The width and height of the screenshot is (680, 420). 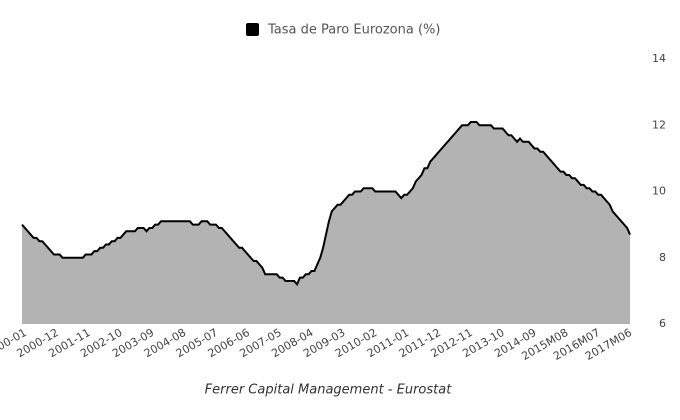 What do you see at coordinates (252, 29) in the screenshot?
I see `legend-swatch` at bounding box center [252, 29].